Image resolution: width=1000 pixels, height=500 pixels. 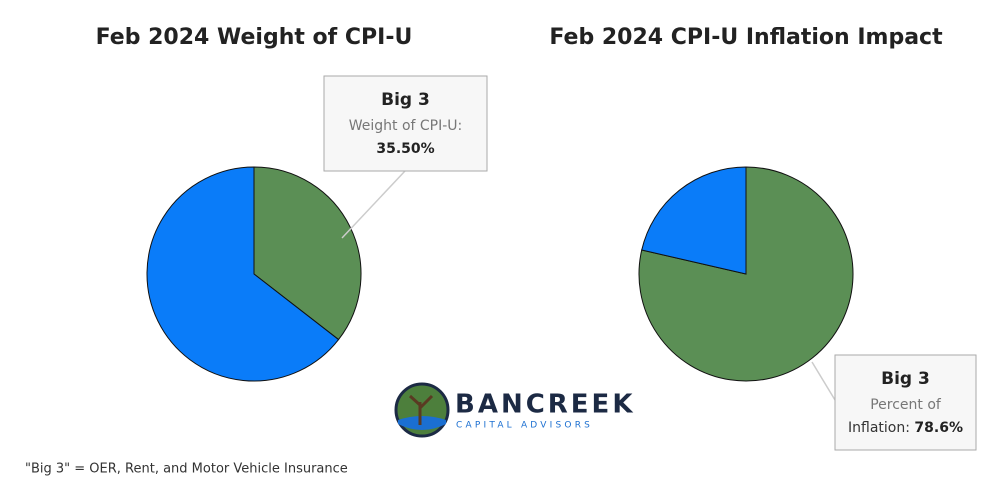 I want to click on logo-name: BANCREEK, so click(x=545, y=405).